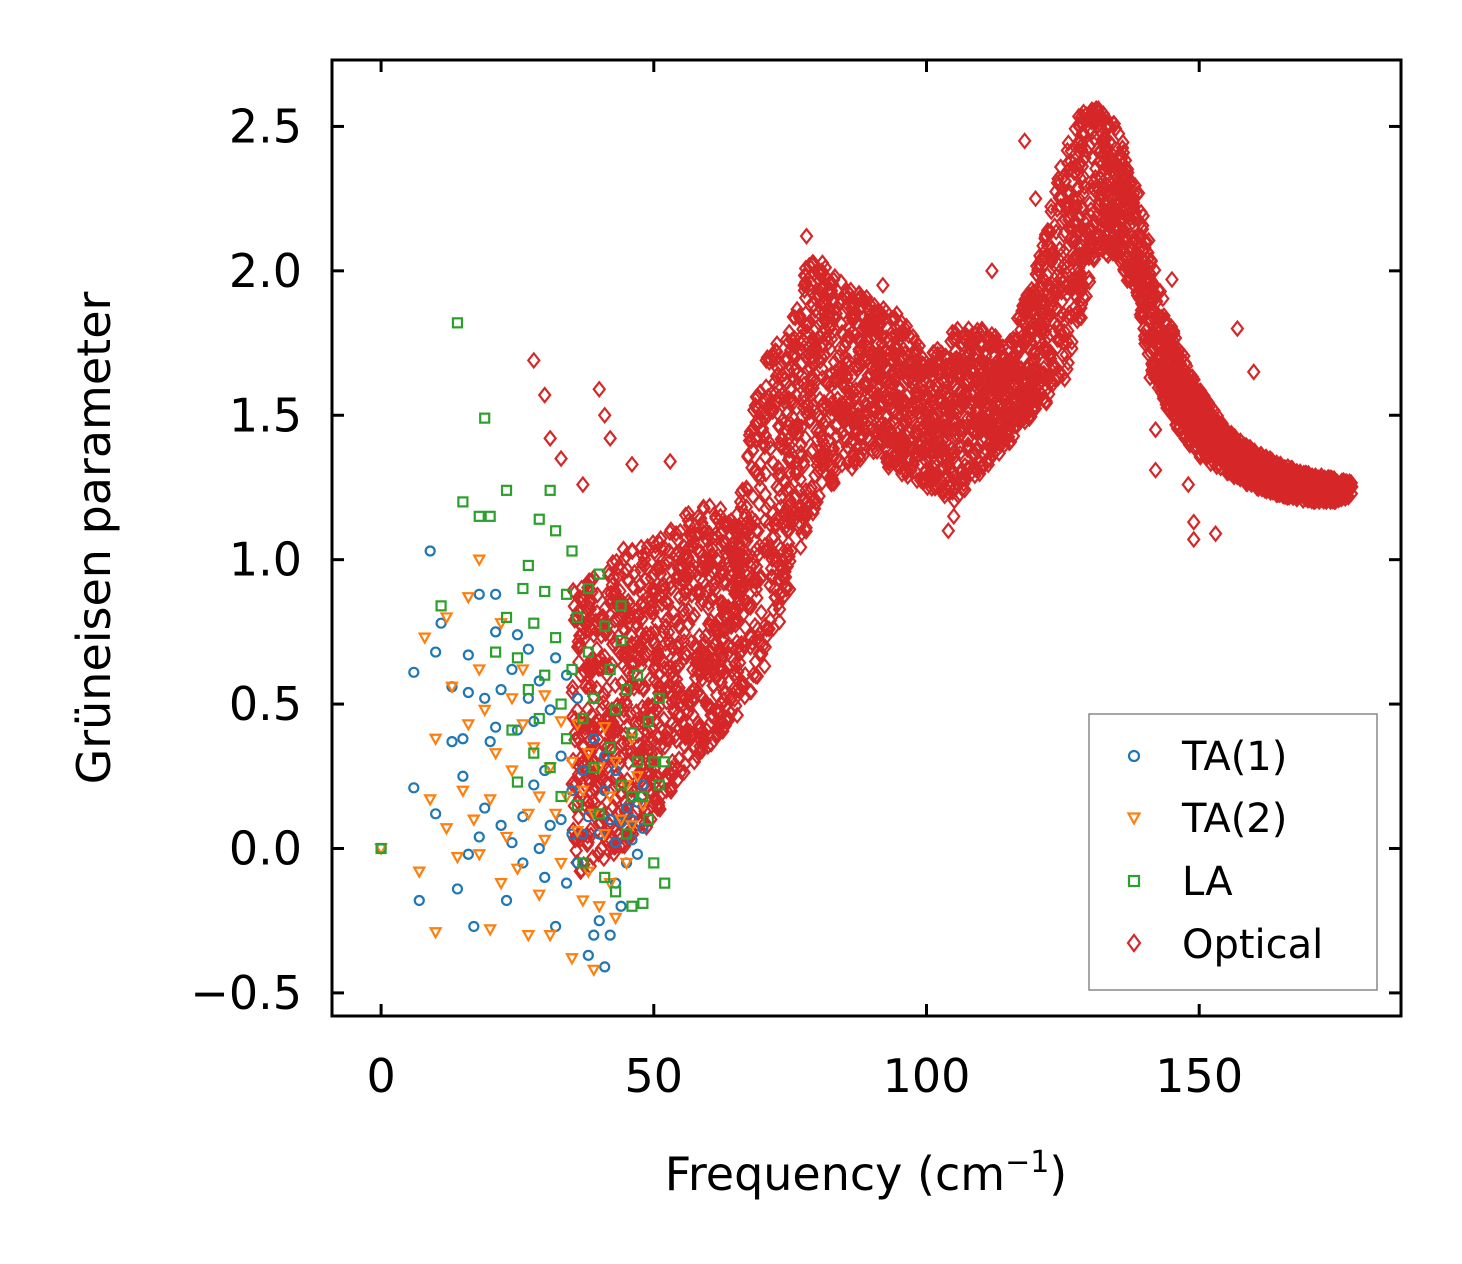 The image size is (1462, 1264). I want to click on x-tick-label: 100, so click(927, 1076).